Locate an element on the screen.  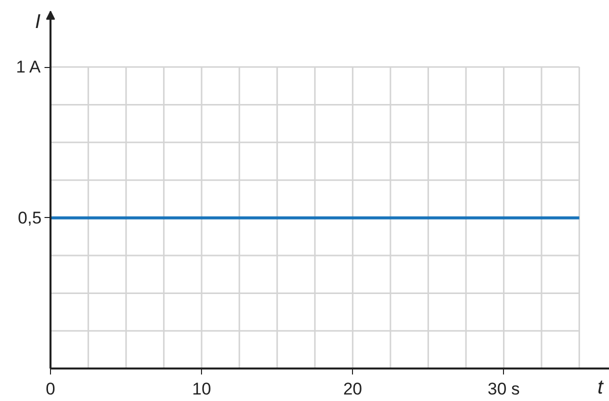
x-tick-label: 10 is located at coordinates (202, 389).